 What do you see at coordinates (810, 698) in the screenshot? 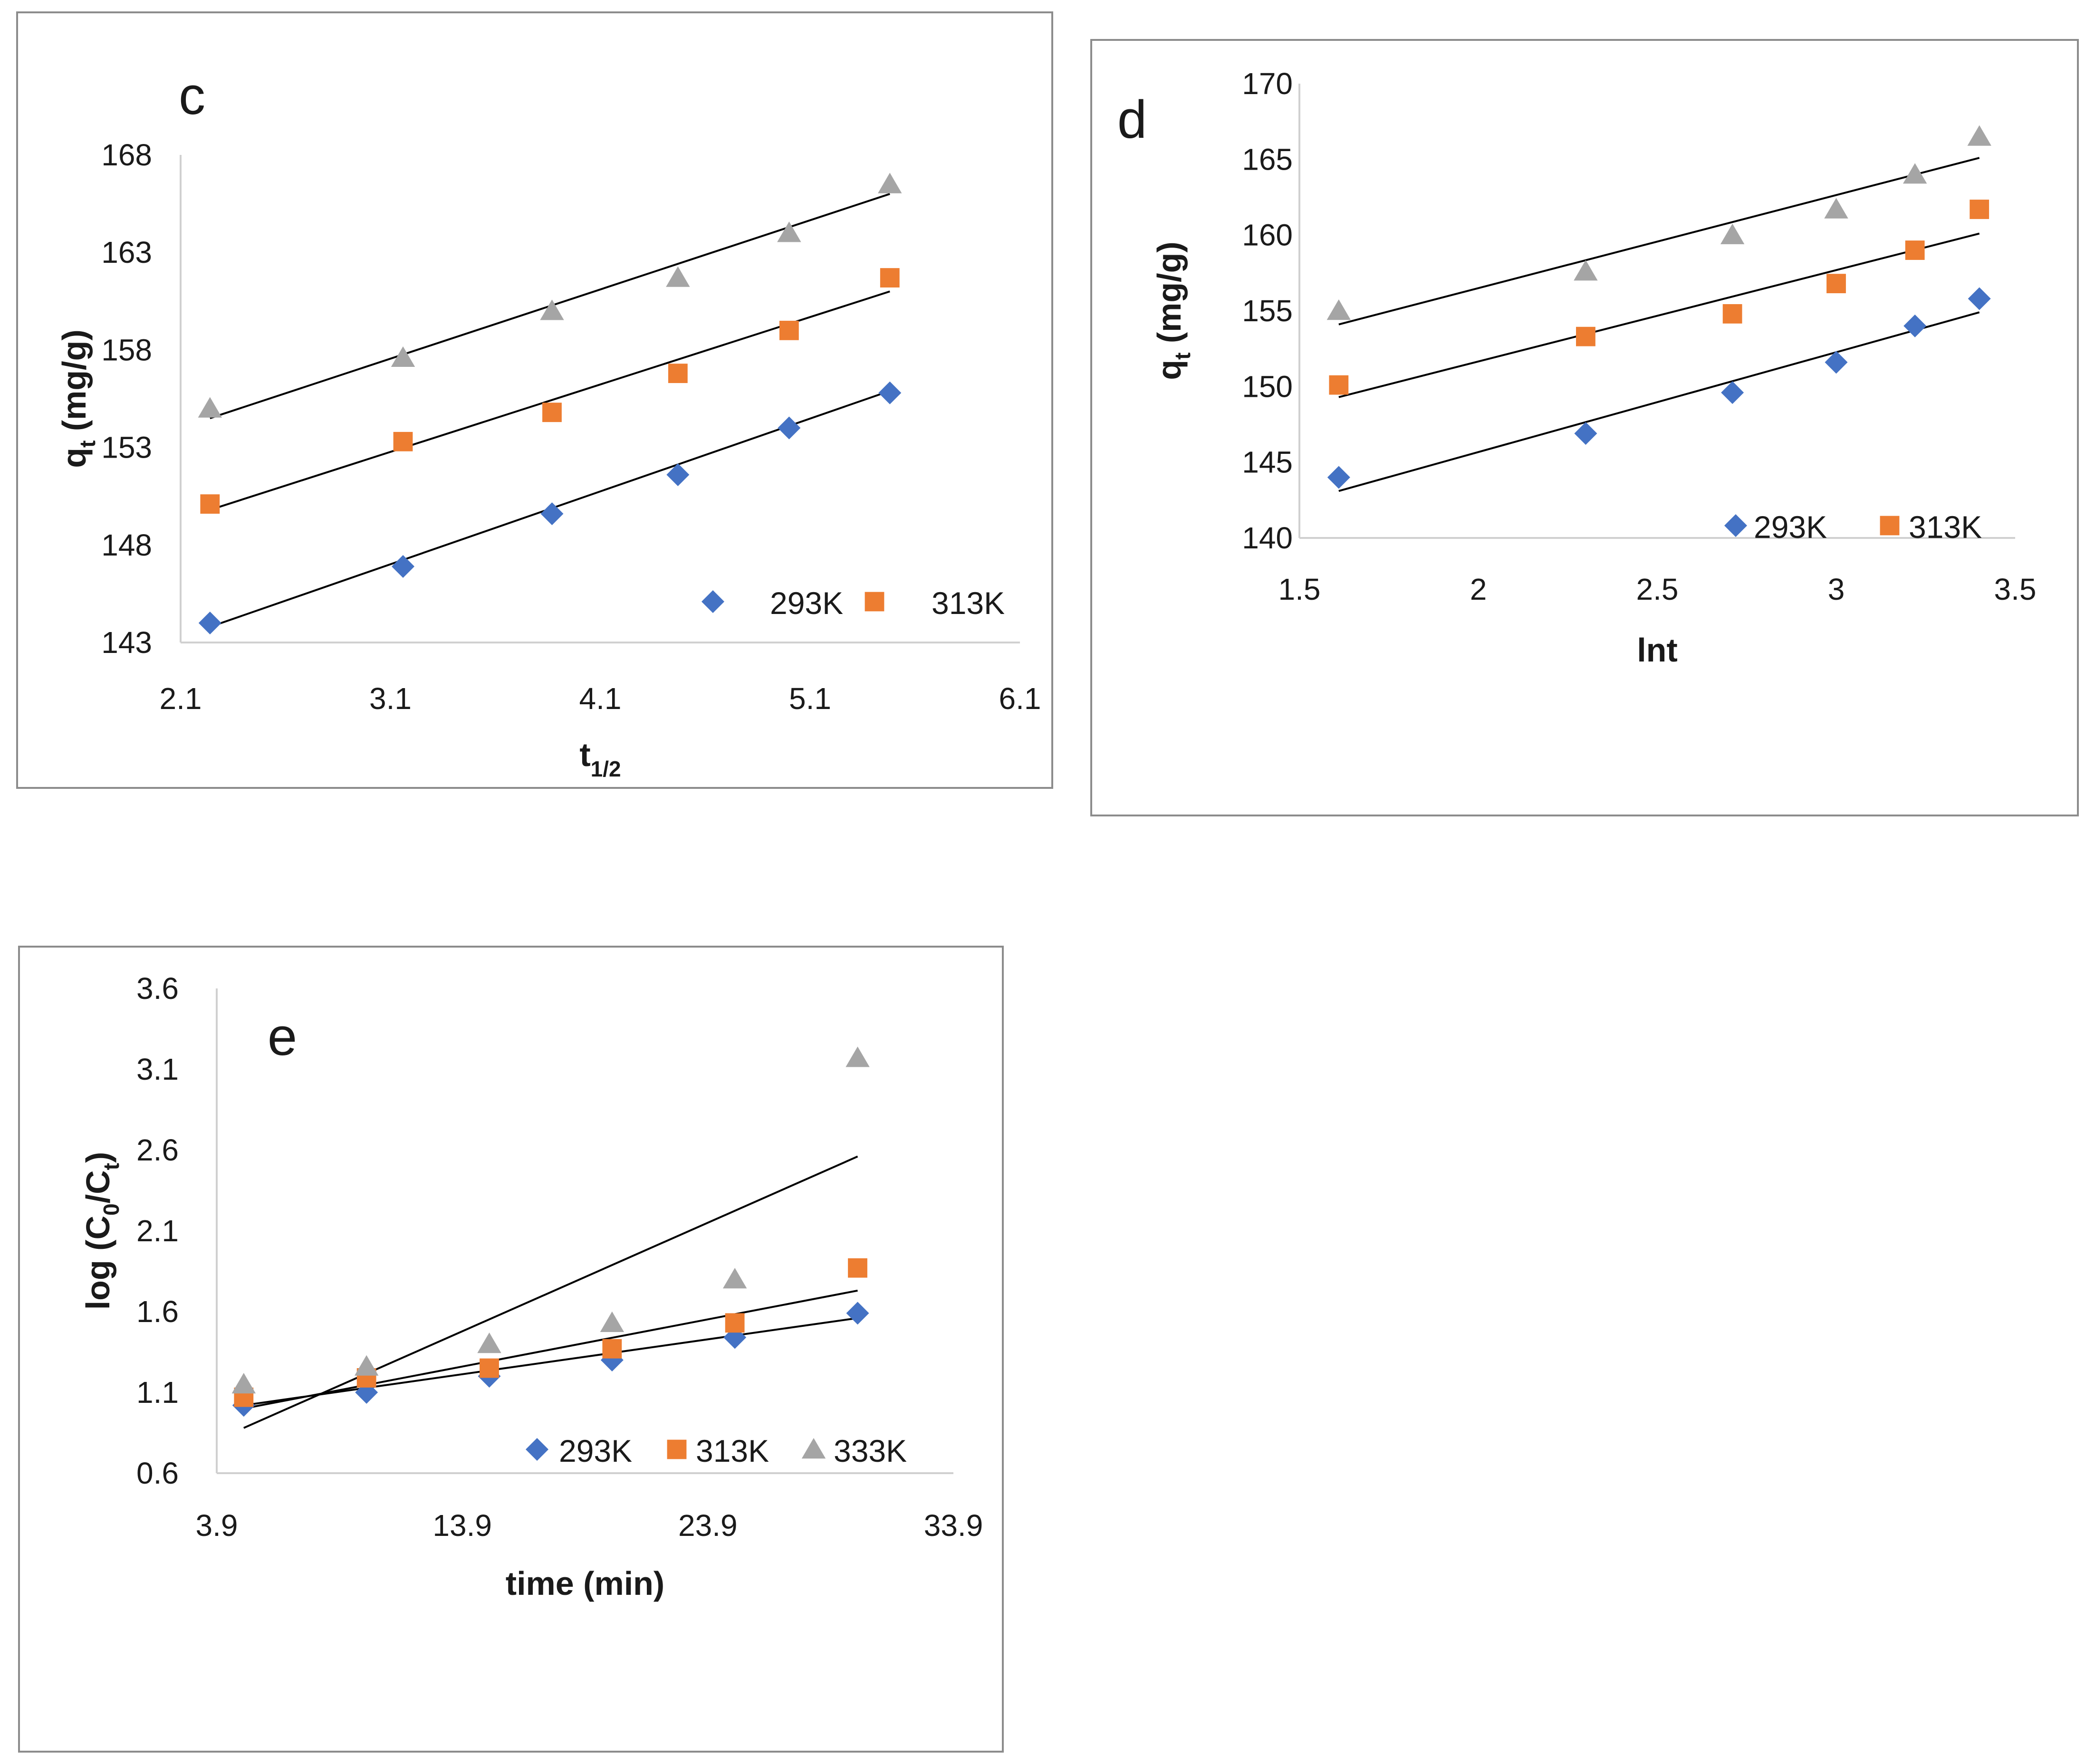
I see `chart-c-xtick-label: 5.1` at bounding box center [810, 698].